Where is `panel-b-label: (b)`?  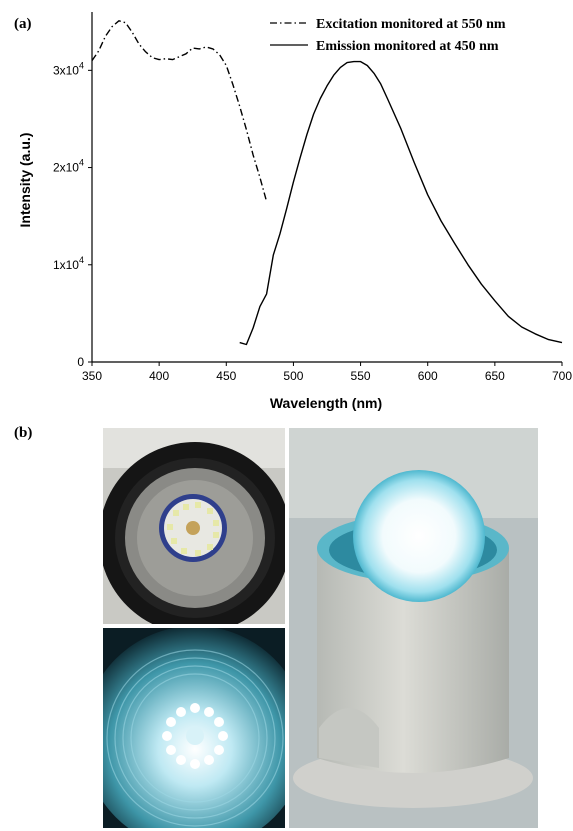 panel-b-label: (b) is located at coordinates (23, 433).